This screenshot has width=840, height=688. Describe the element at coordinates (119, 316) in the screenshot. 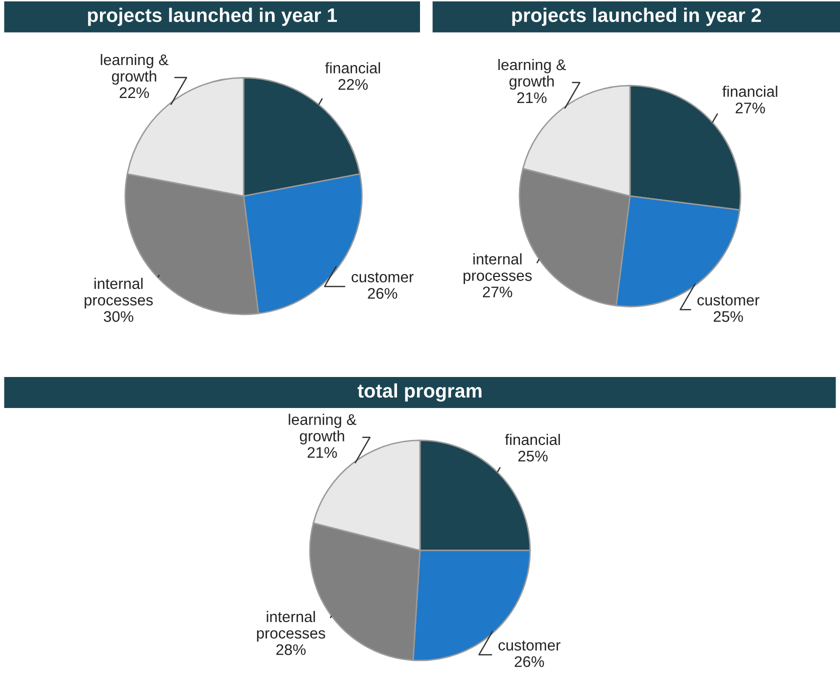

I see `data-label: 30%` at that location.